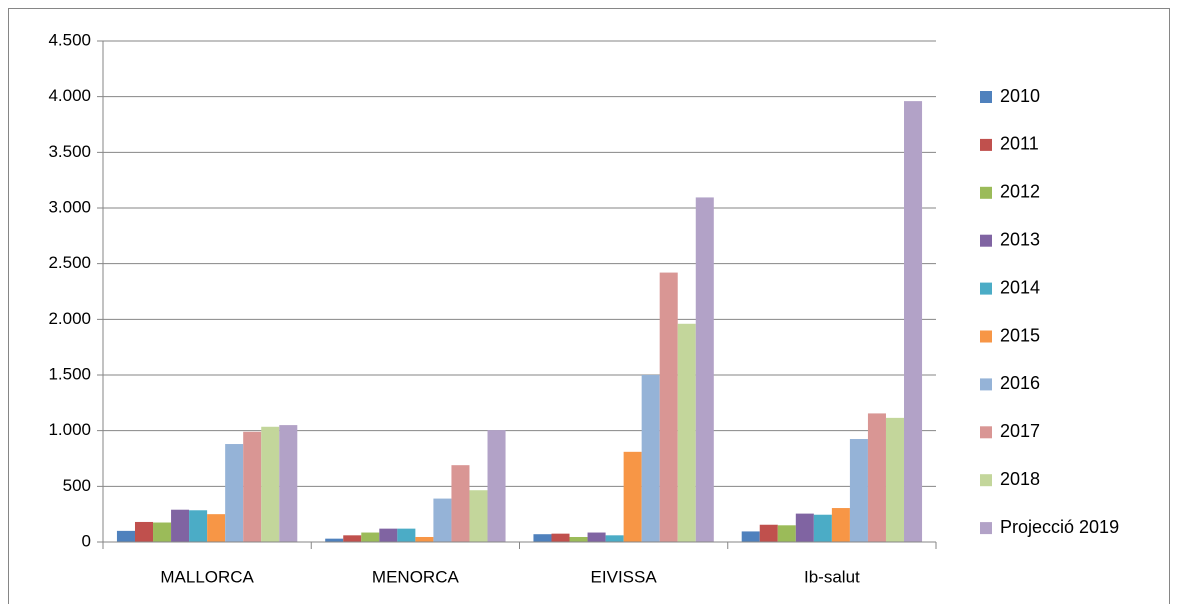 The image size is (1178, 604). Describe the element at coordinates (1020, 479) in the screenshot. I see `legend-label: 2018` at that location.